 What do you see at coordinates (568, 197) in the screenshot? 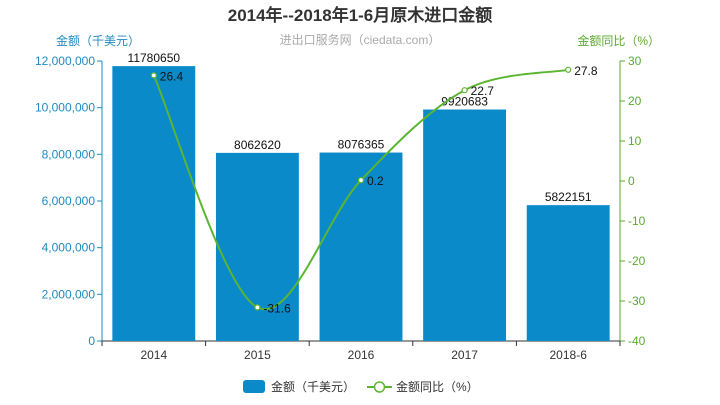
I see `bar-data-label: 5822151` at bounding box center [568, 197].